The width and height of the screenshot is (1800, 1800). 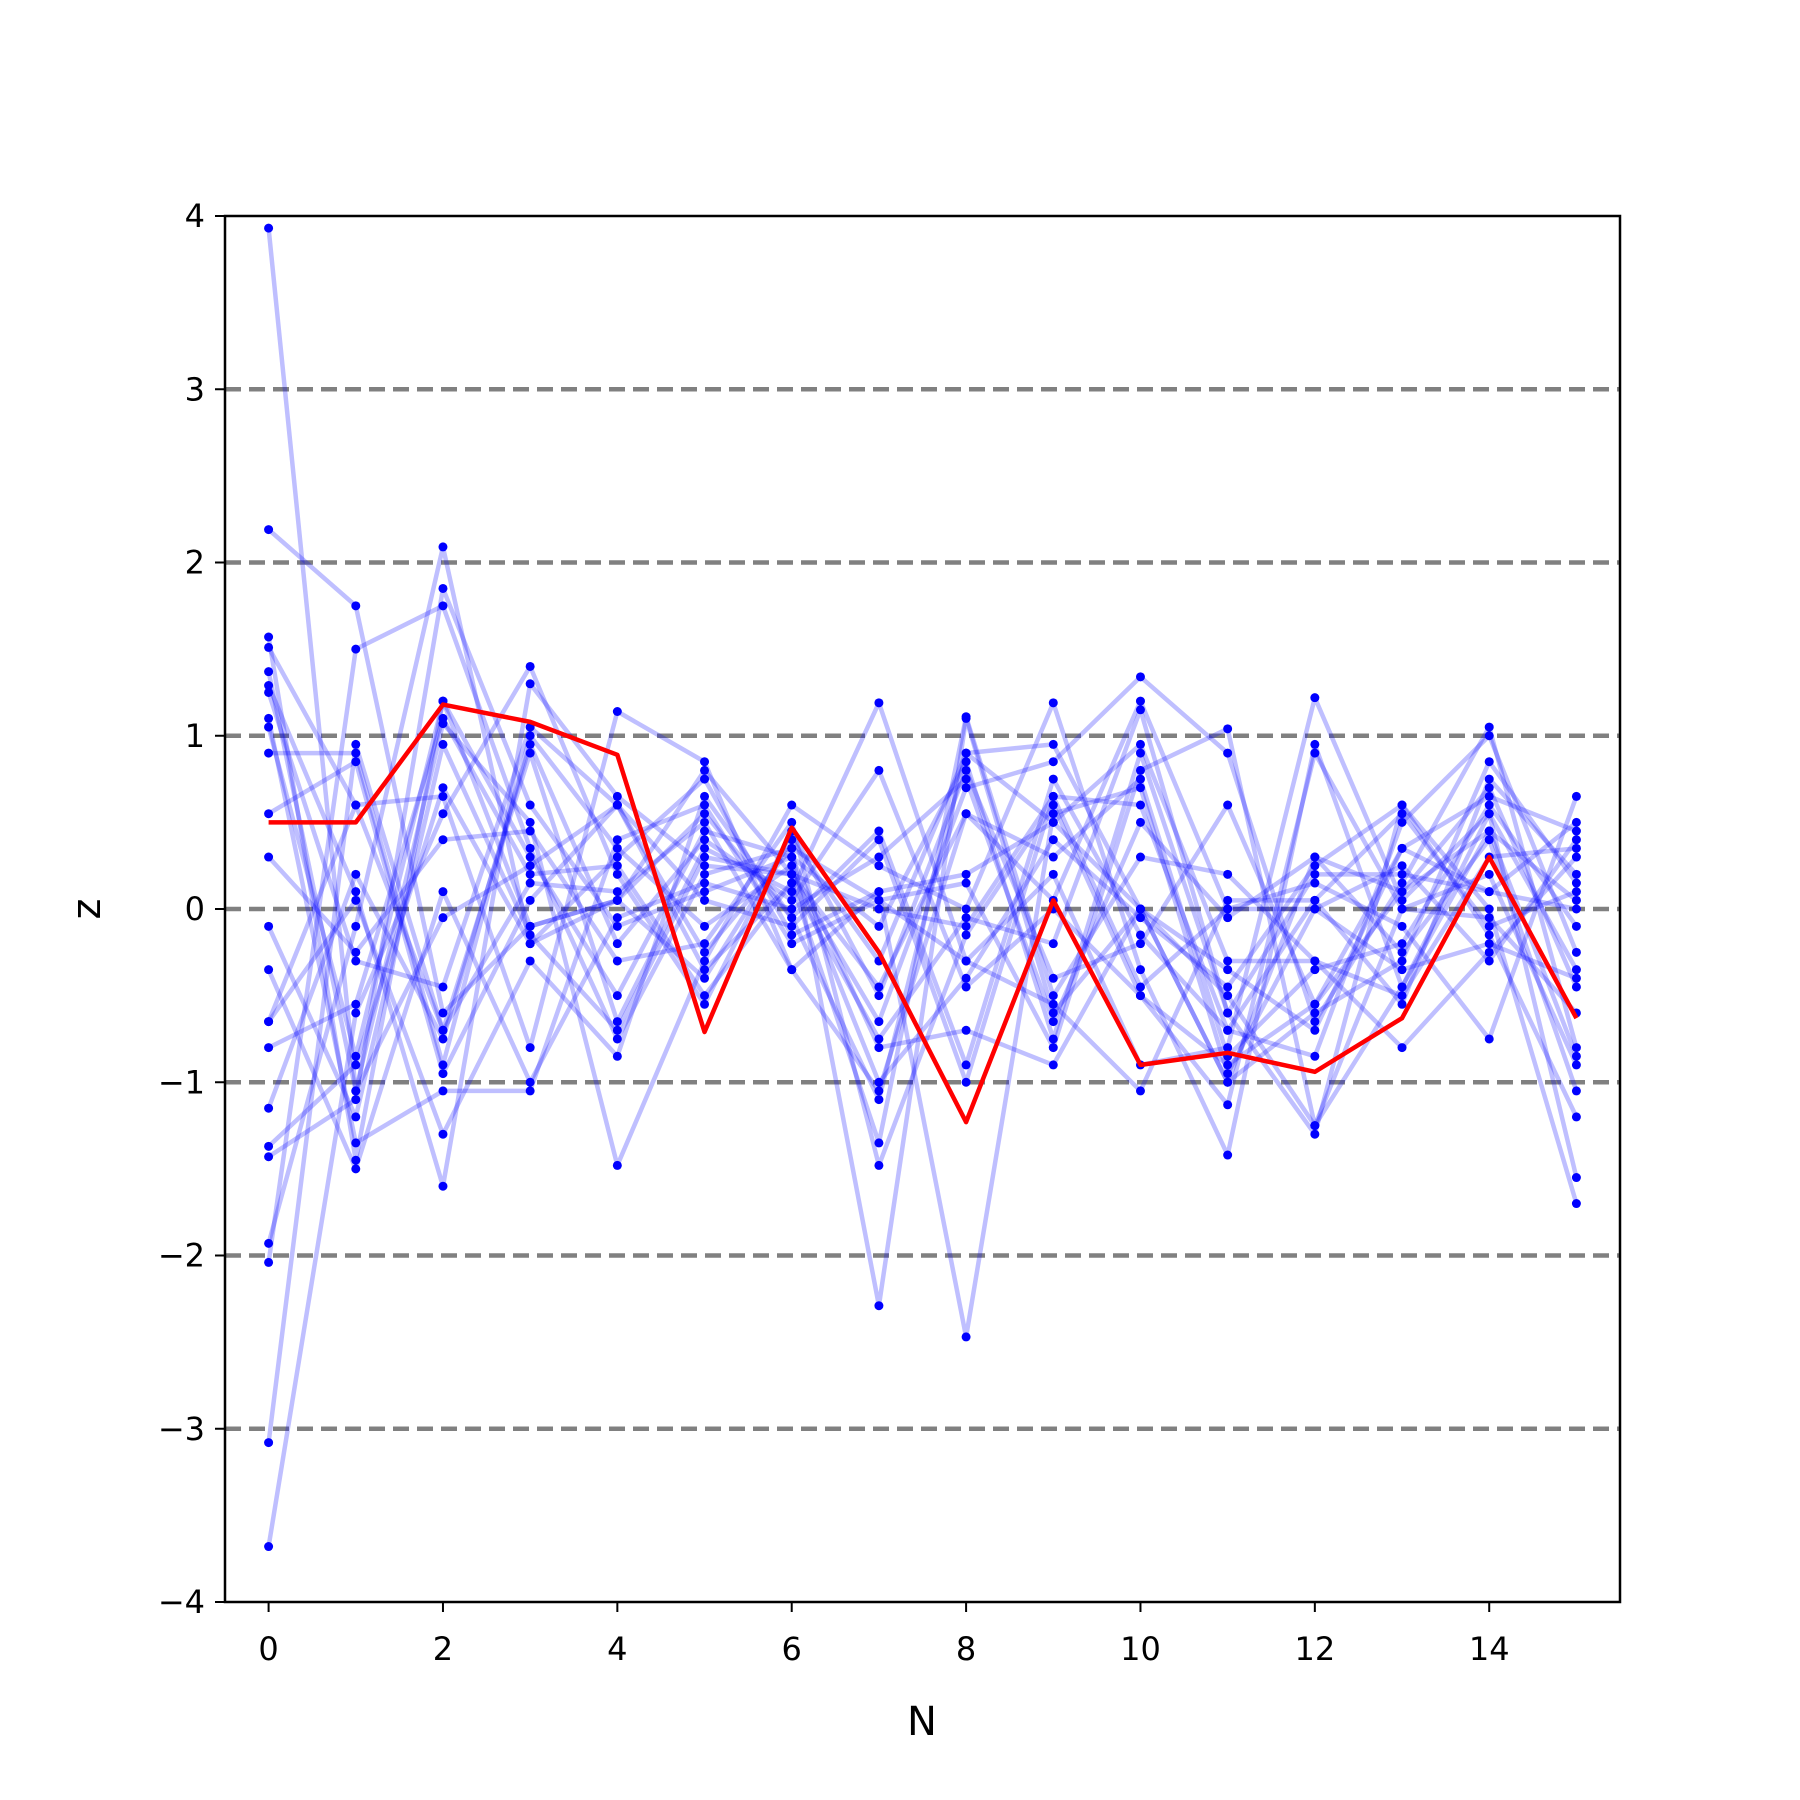 I want to click on y-tick-label: −2, so click(x=181, y=1256).